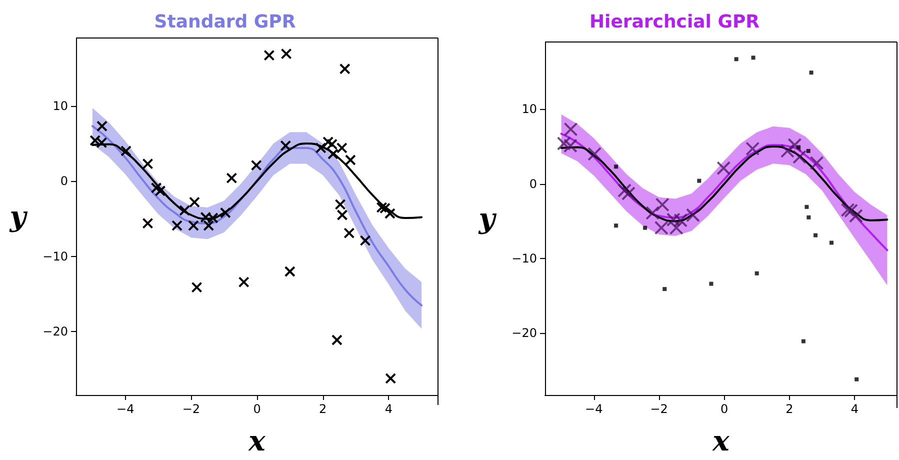 The width and height of the screenshot is (899, 460). What do you see at coordinates (225, 22) in the screenshot?
I see `chart-title: Standard GPR` at bounding box center [225, 22].